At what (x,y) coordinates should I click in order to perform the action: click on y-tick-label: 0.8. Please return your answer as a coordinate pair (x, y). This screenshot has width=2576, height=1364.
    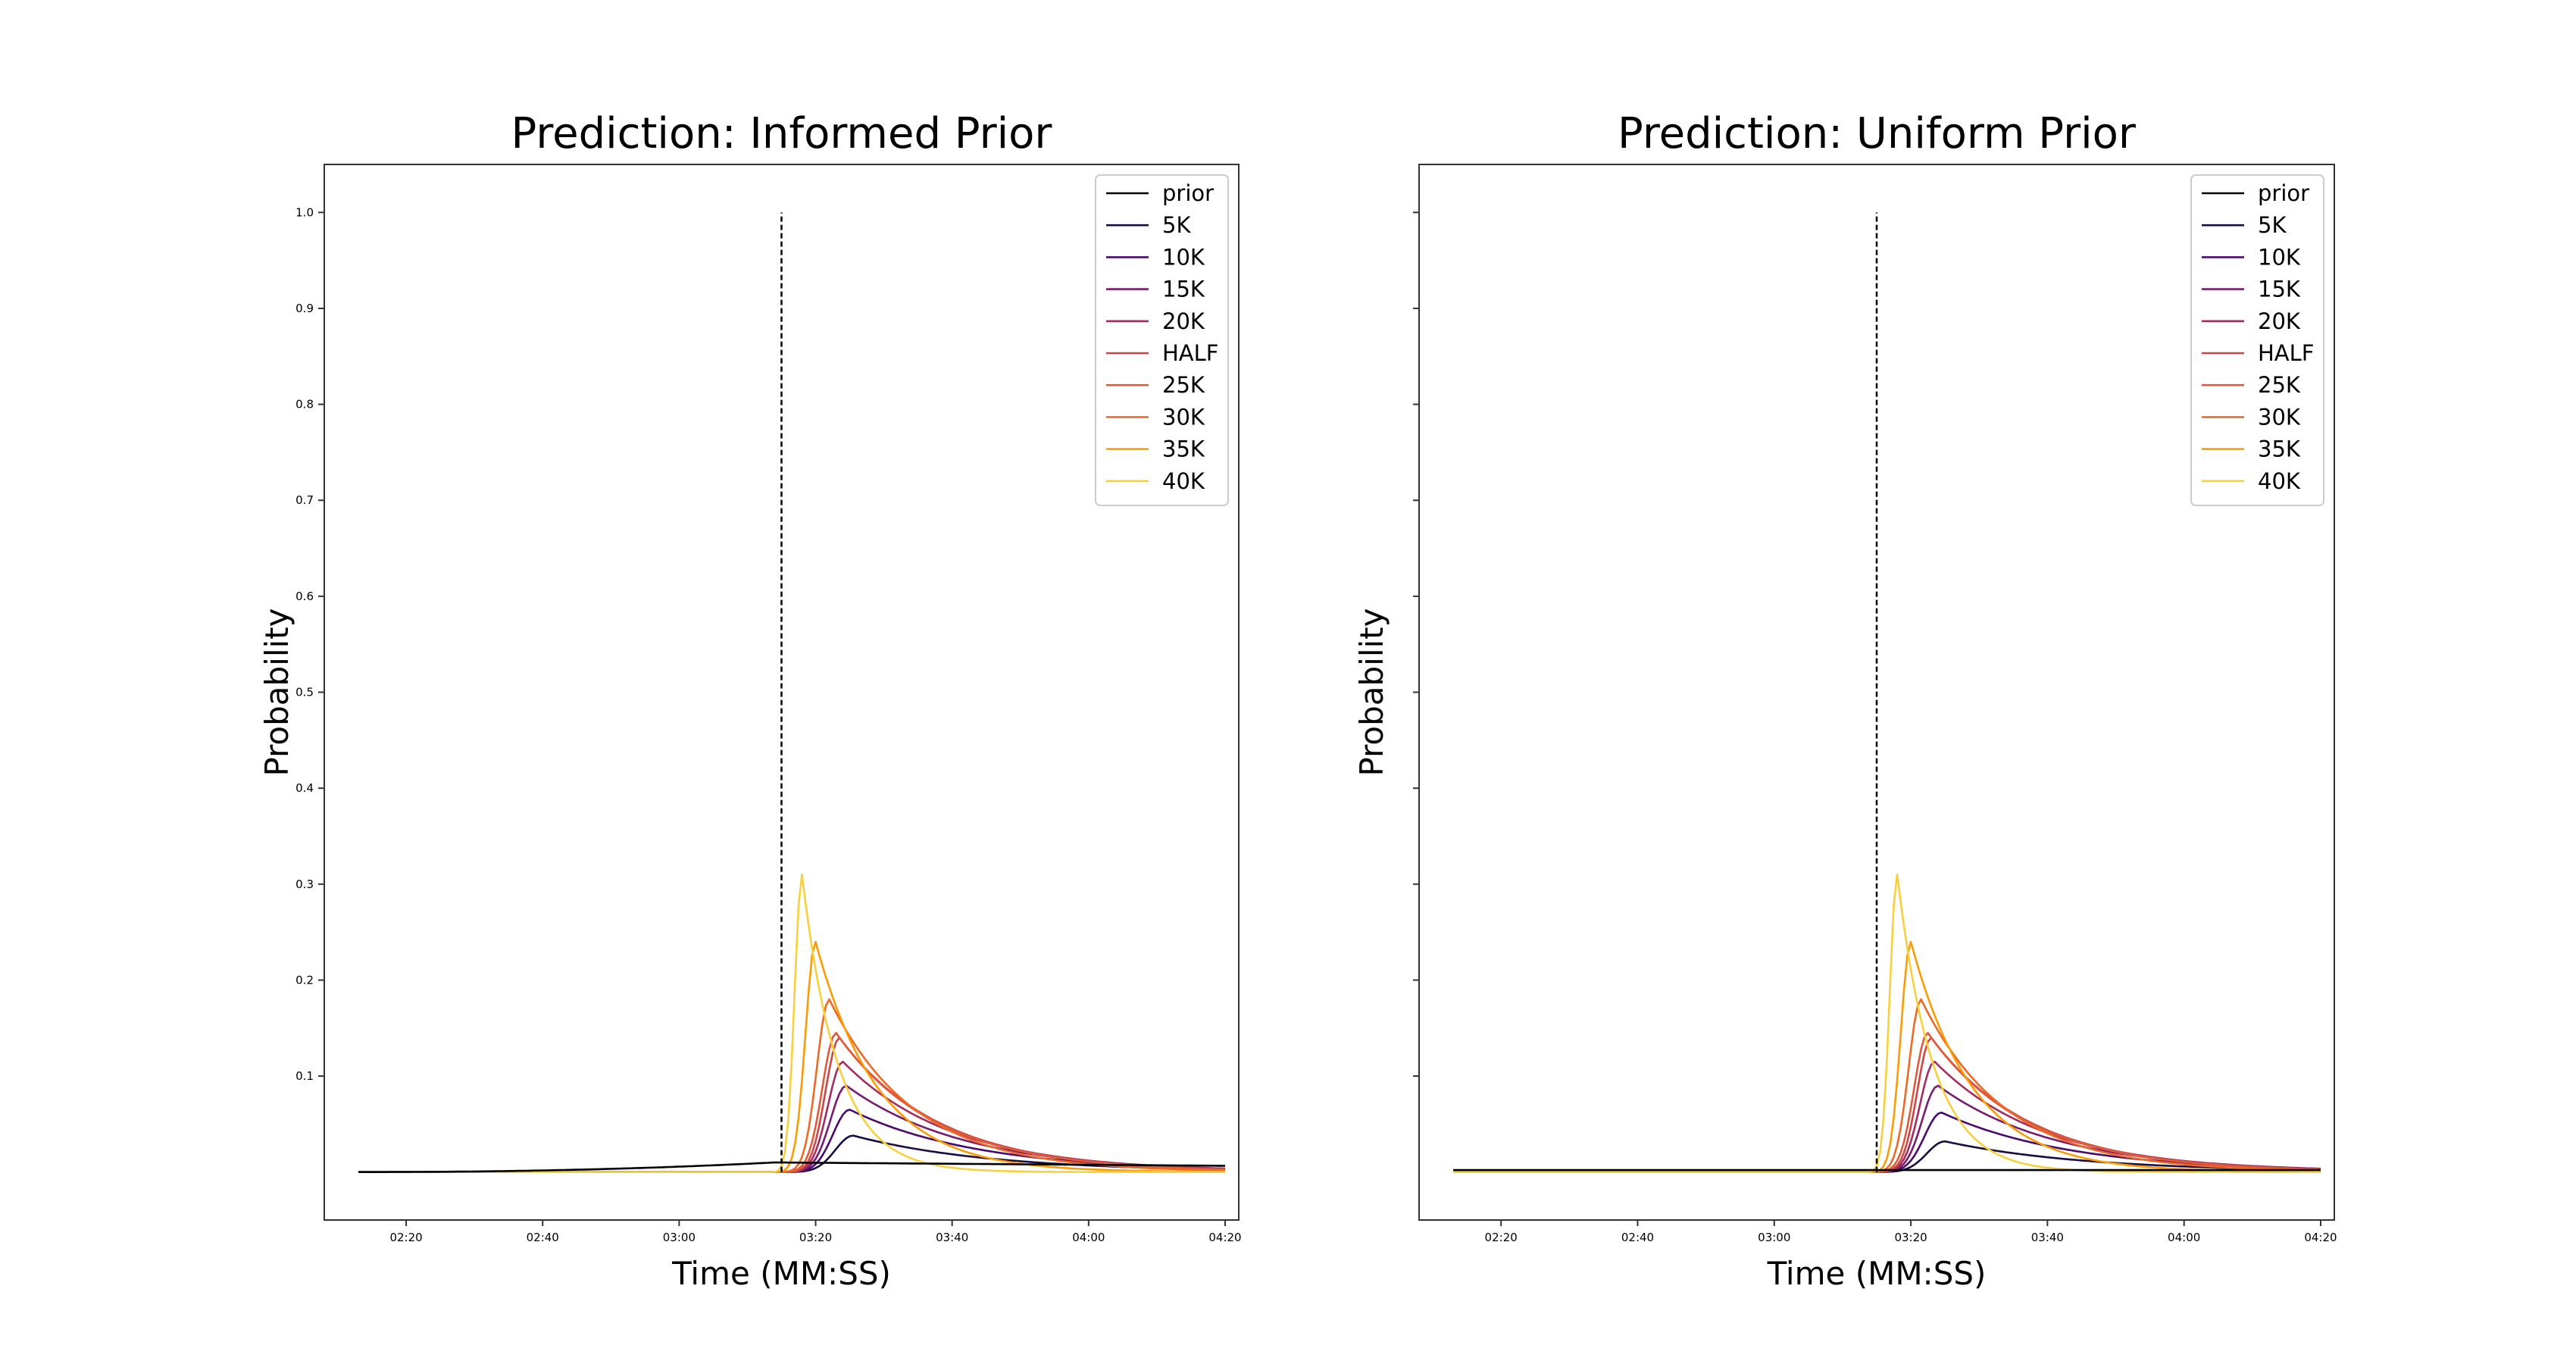
    Looking at the image, I should click on (305, 404).